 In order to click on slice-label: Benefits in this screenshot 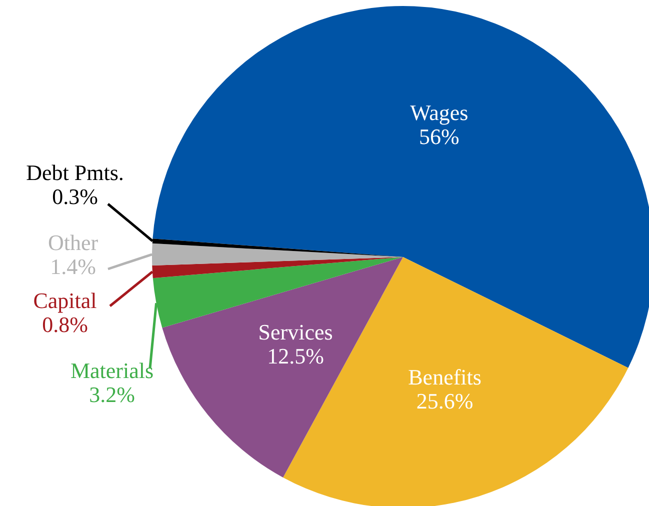, I will do `click(445, 377)`.